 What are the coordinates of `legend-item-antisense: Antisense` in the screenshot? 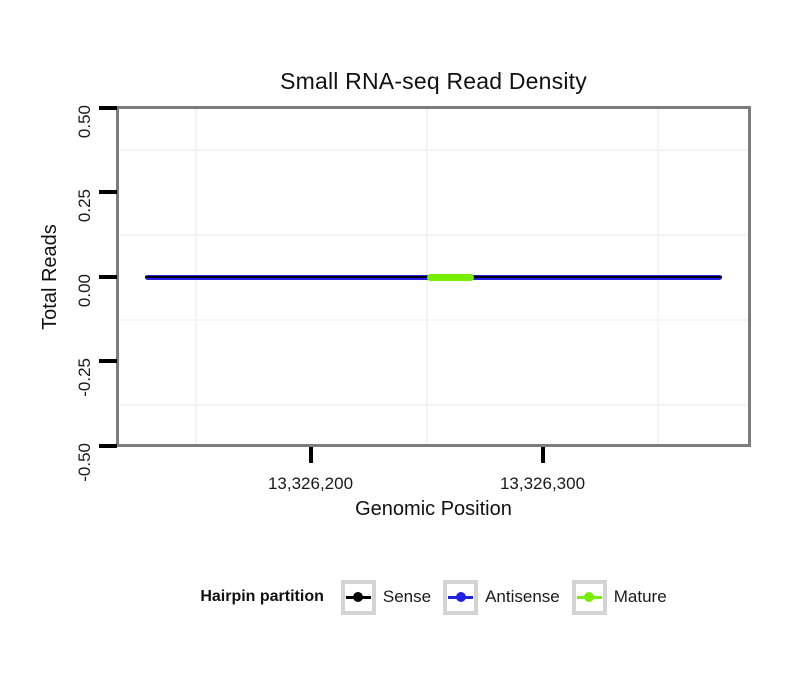 It's located at (501, 597).